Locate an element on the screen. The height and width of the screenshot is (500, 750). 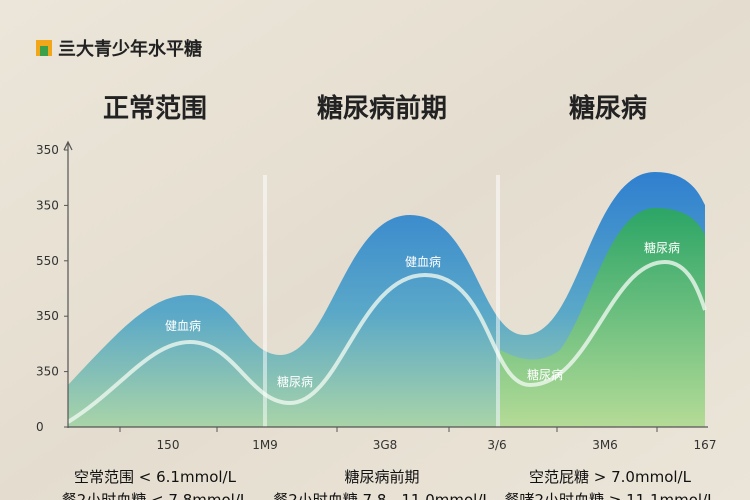
y-label: 0 is located at coordinates (40, 427).